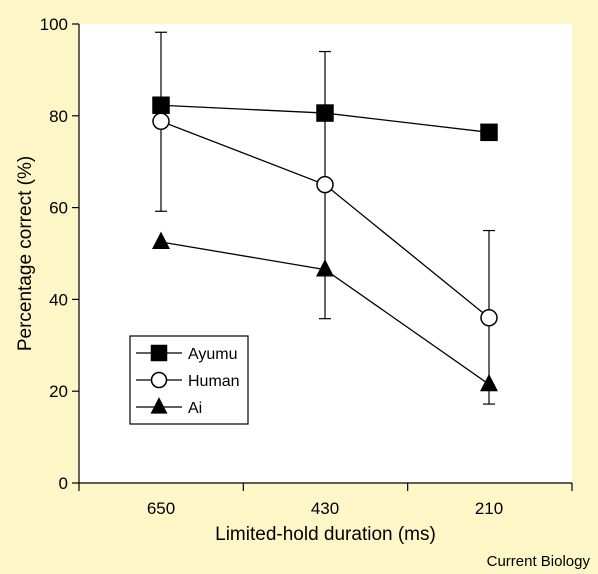  Describe the element at coordinates (161, 508) in the screenshot. I see `x-tick-label: 650` at that location.